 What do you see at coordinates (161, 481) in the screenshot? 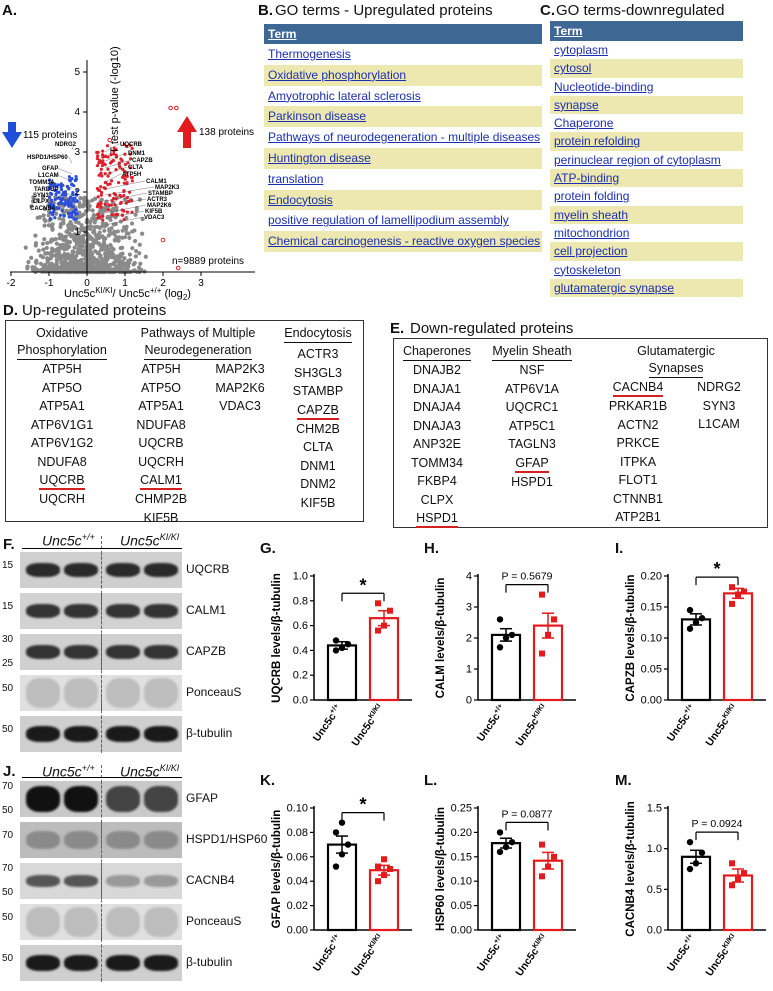
I see `protein-name: CALM1` at bounding box center [161, 481].